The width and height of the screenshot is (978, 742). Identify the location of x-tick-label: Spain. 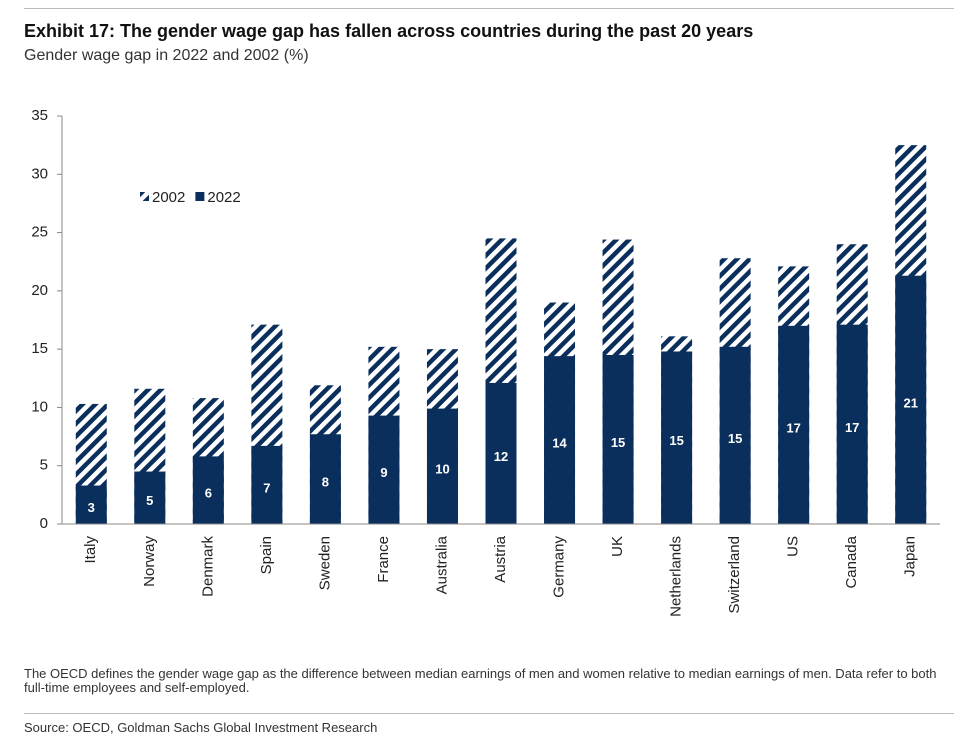
(266, 555).